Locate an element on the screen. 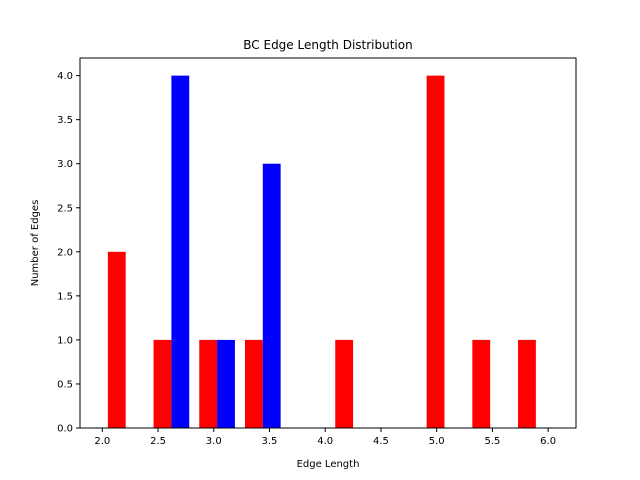  x-tick-label: 2.0 is located at coordinates (102, 441).